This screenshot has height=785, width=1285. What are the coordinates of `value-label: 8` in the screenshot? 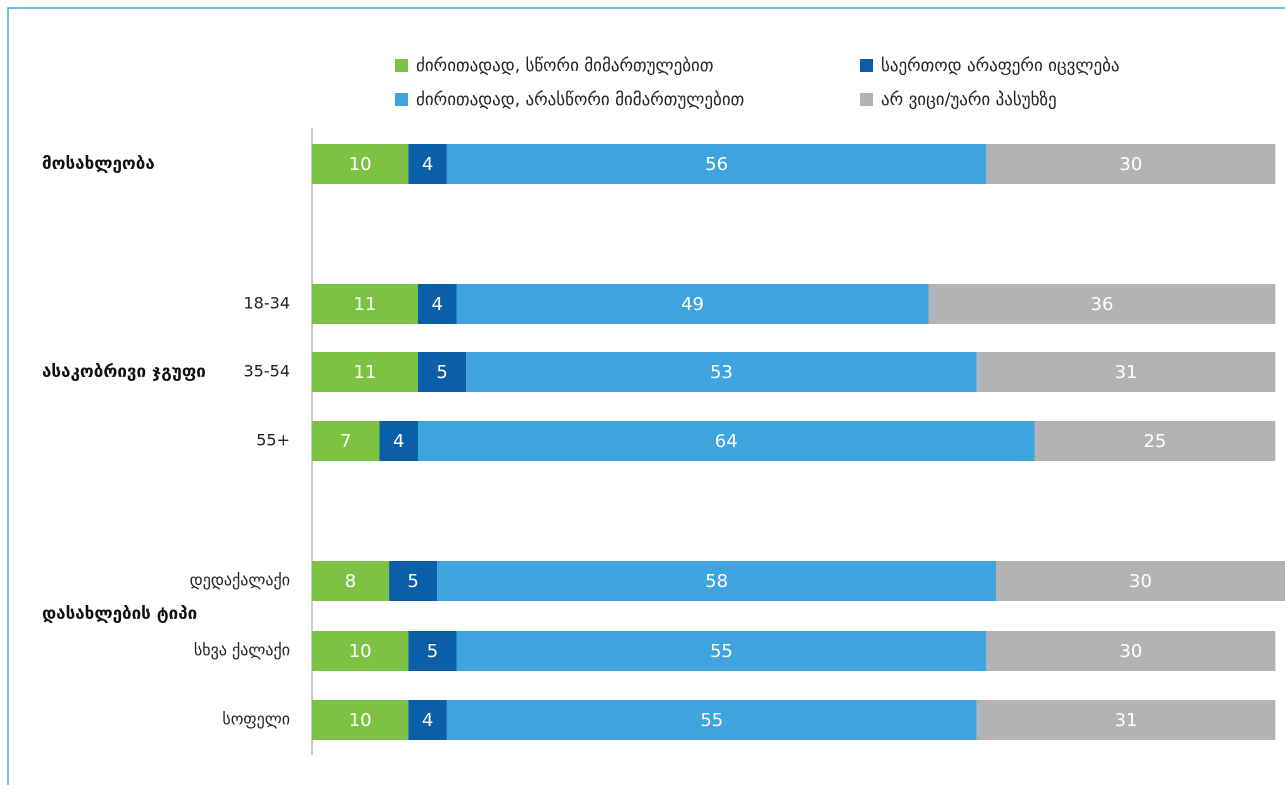 It's located at (350, 581).